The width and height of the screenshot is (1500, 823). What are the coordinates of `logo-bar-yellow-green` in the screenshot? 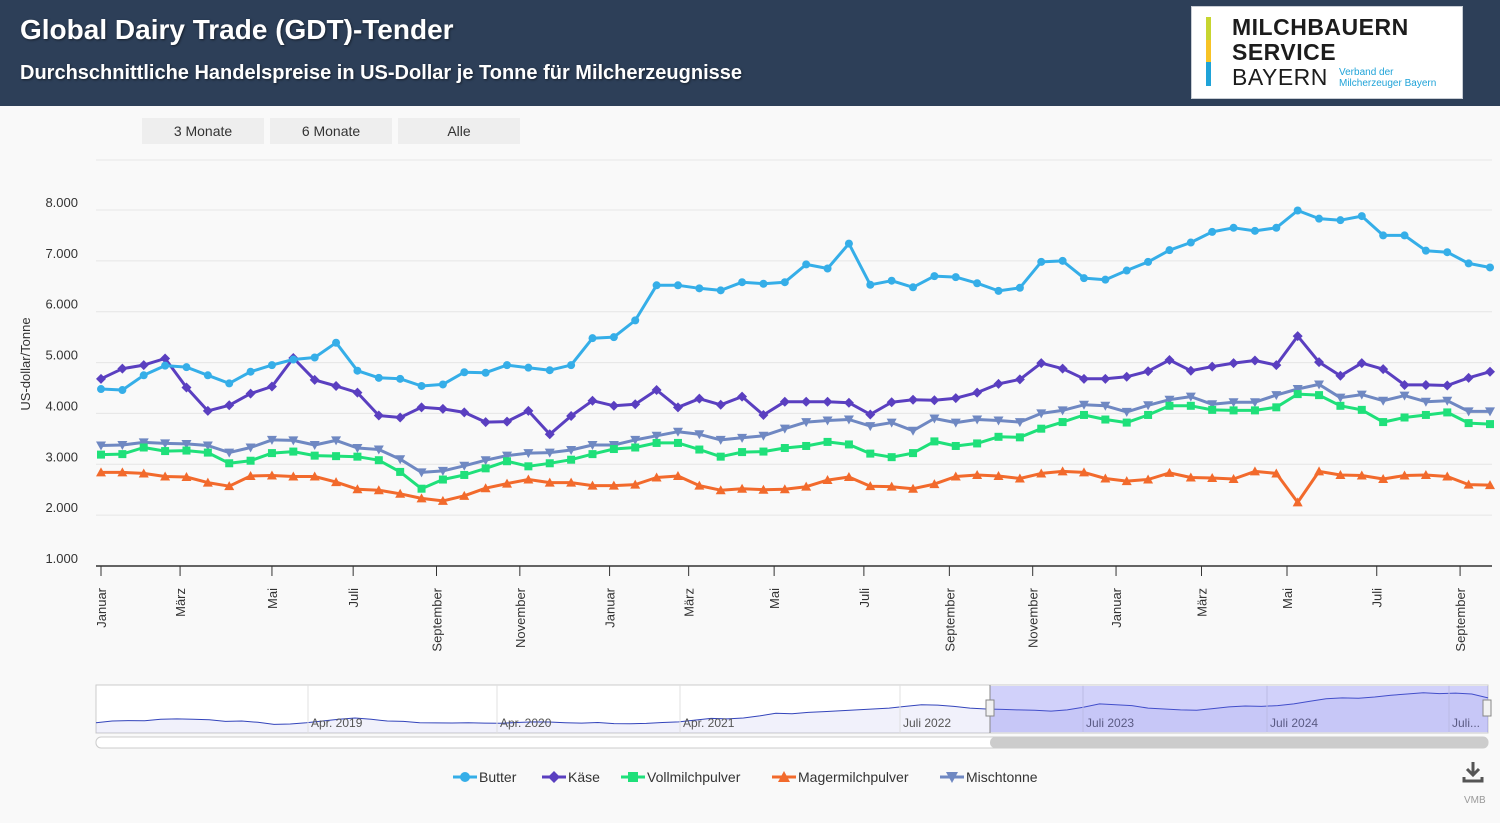 It's located at (1208, 30).